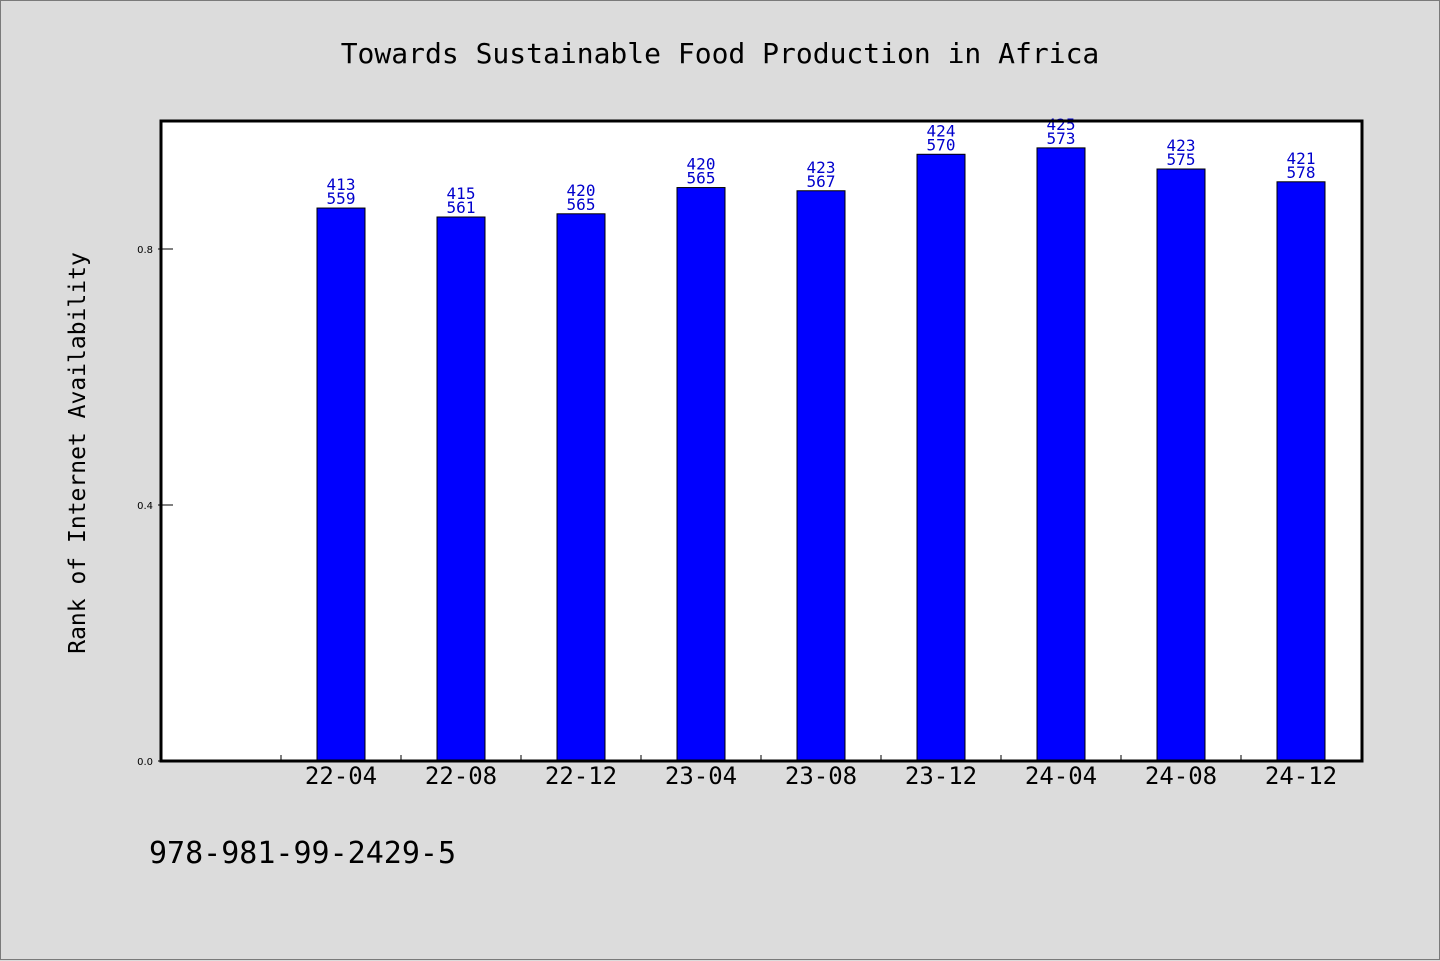 The image size is (1440, 961). Describe the element at coordinates (1301, 172) in the screenshot. I see `data-label: 578` at that location.